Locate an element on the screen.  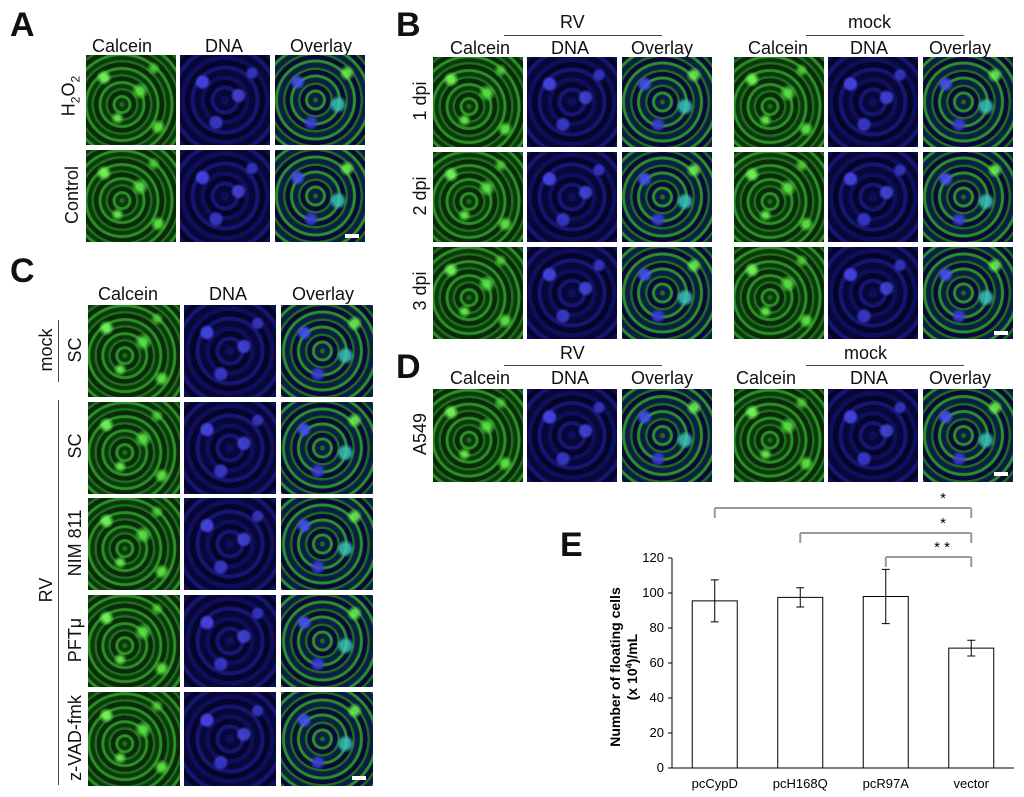
y-tick-label: 20 is located at coordinates (657, 732).